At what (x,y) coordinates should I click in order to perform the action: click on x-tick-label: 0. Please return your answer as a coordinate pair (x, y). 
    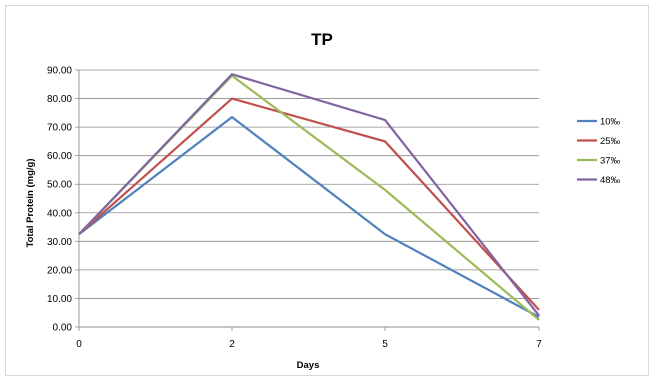
    Looking at the image, I should click on (79, 344).